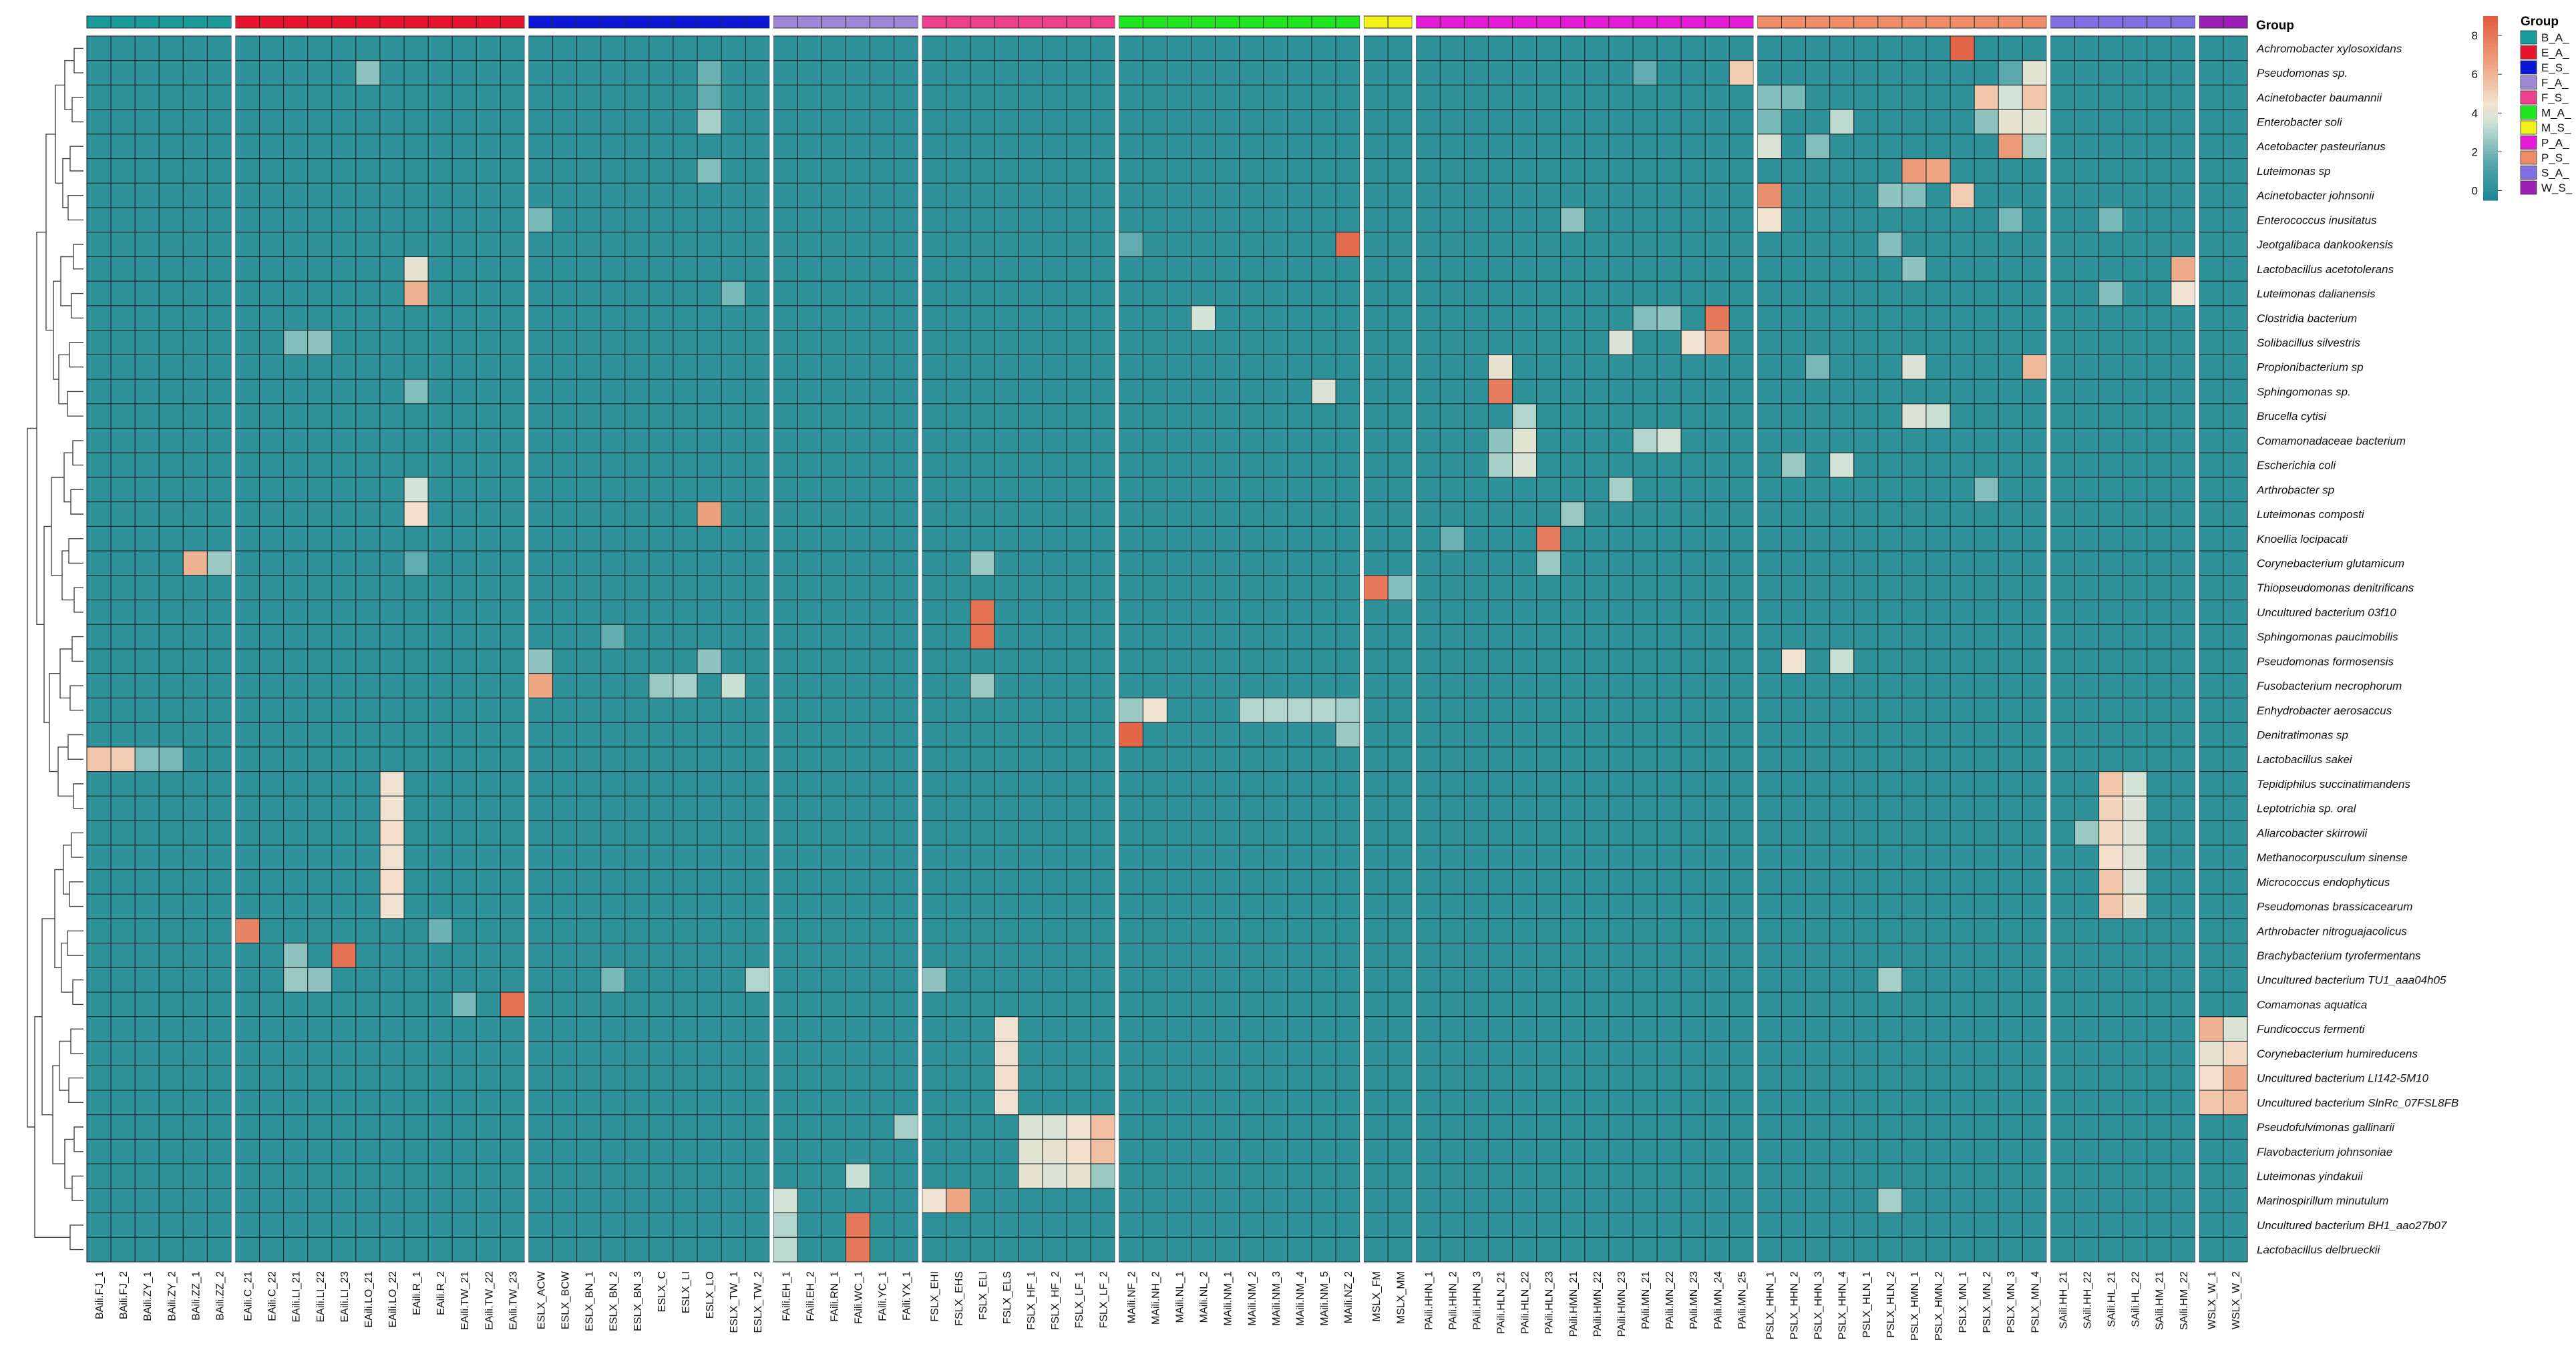 This screenshot has height=1354, width=2576. I want to click on column-label: PSLX_HHN_3, so click(1819, 1305).